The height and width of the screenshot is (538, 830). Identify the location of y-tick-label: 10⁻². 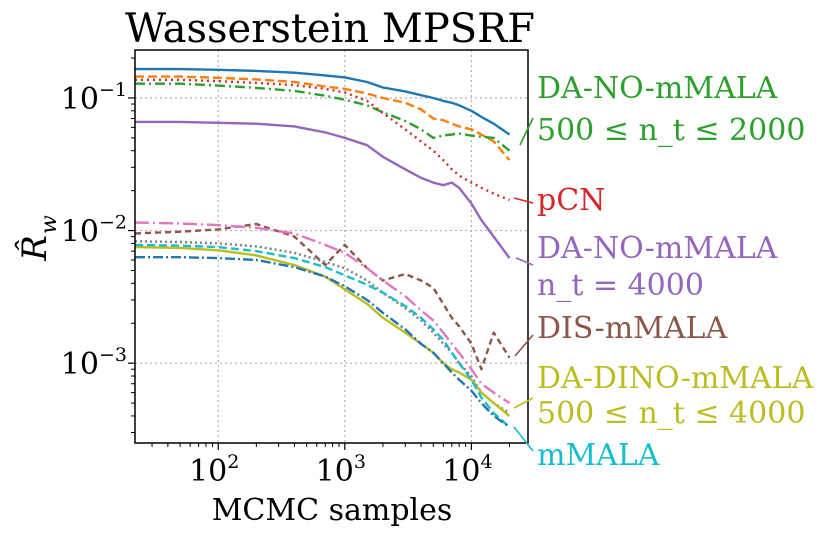
(94, 231).